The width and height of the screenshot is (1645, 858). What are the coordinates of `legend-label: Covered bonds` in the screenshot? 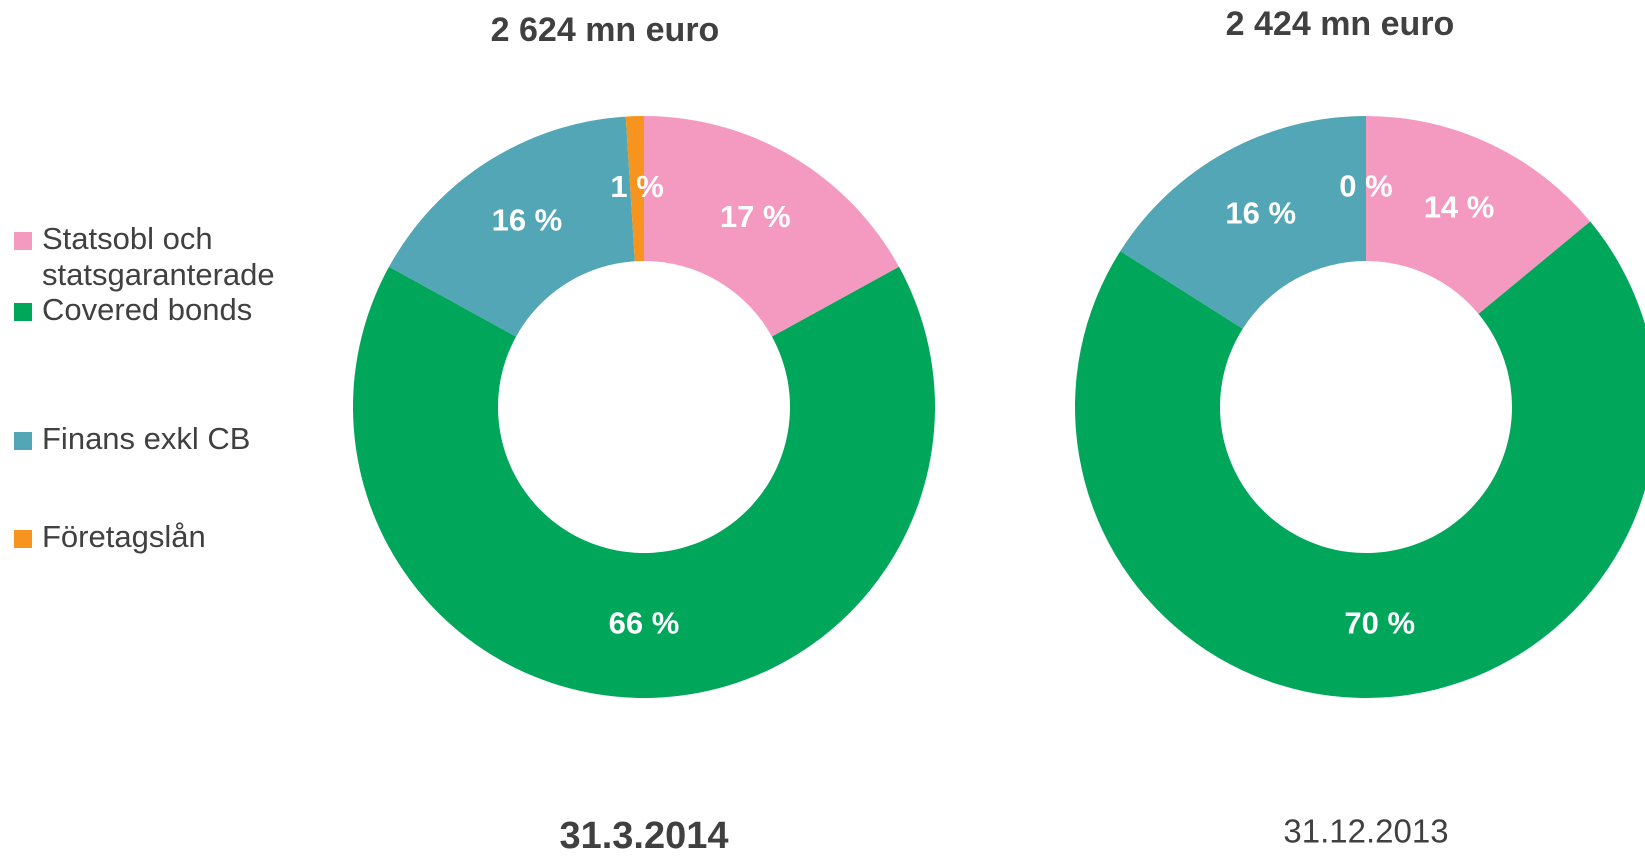 It's located at (147, 309).